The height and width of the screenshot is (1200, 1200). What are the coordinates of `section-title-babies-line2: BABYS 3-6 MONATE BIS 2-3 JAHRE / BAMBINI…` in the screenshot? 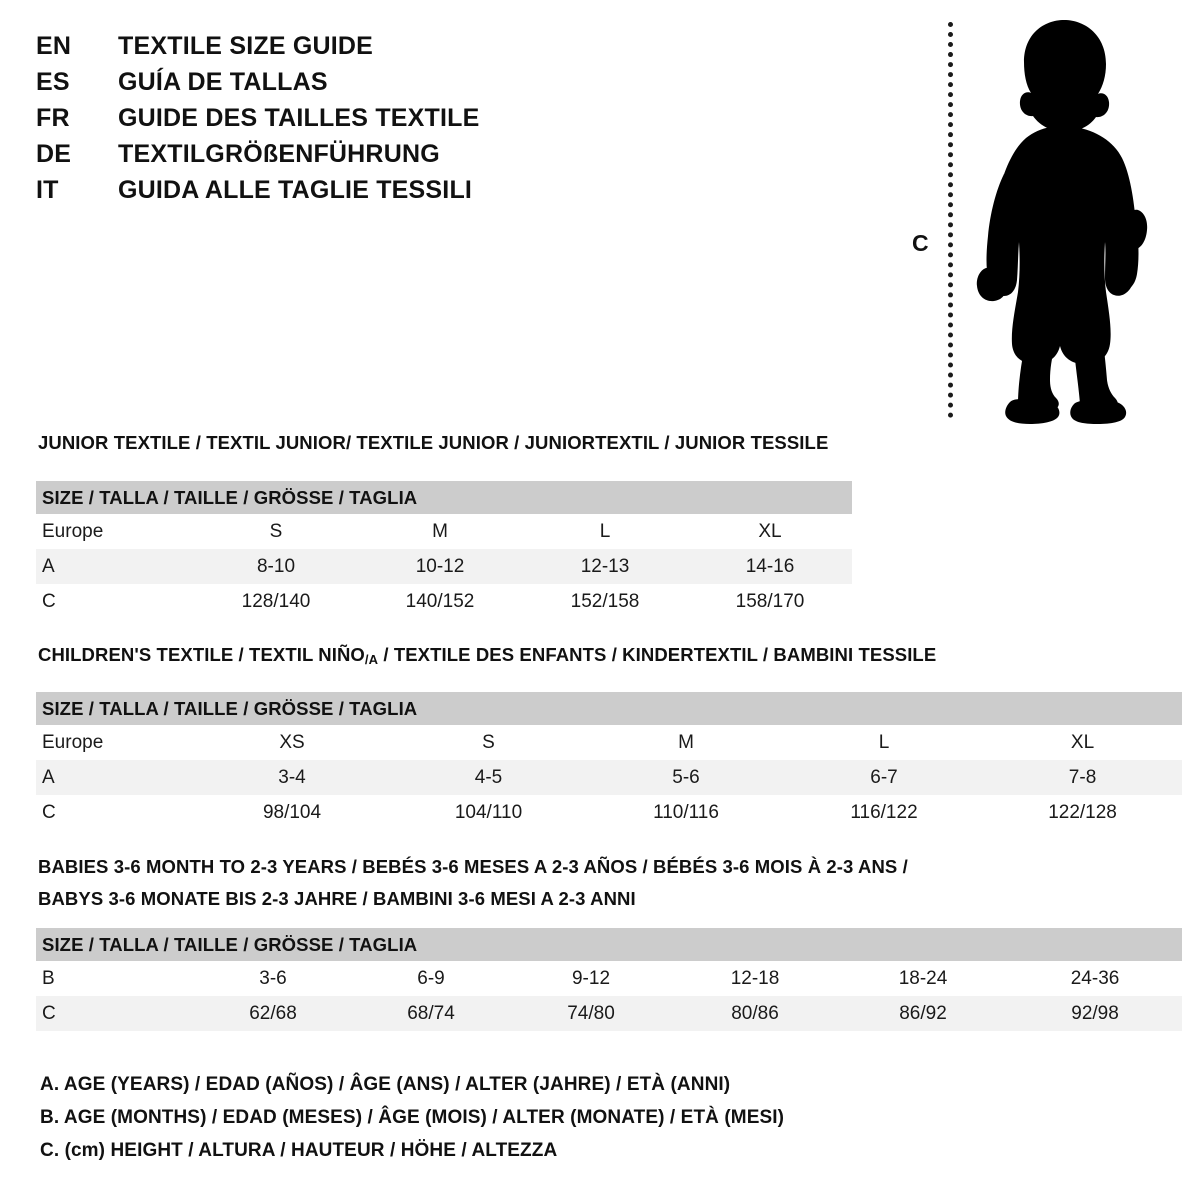 It's located at (337, 898).